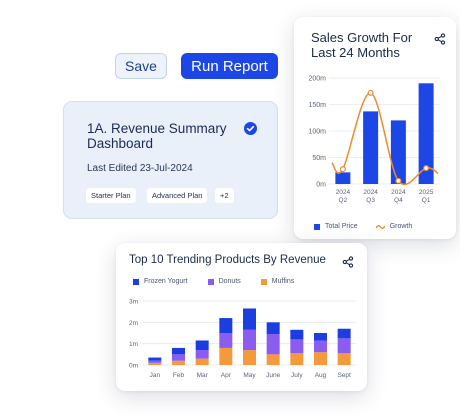 Image resolution: width=460 pixels, height=415 pixels. What do you see at coordinates (224, 195) in the screenshot?
I see `tag-more-count: +2` at bounding box center [224, 195].